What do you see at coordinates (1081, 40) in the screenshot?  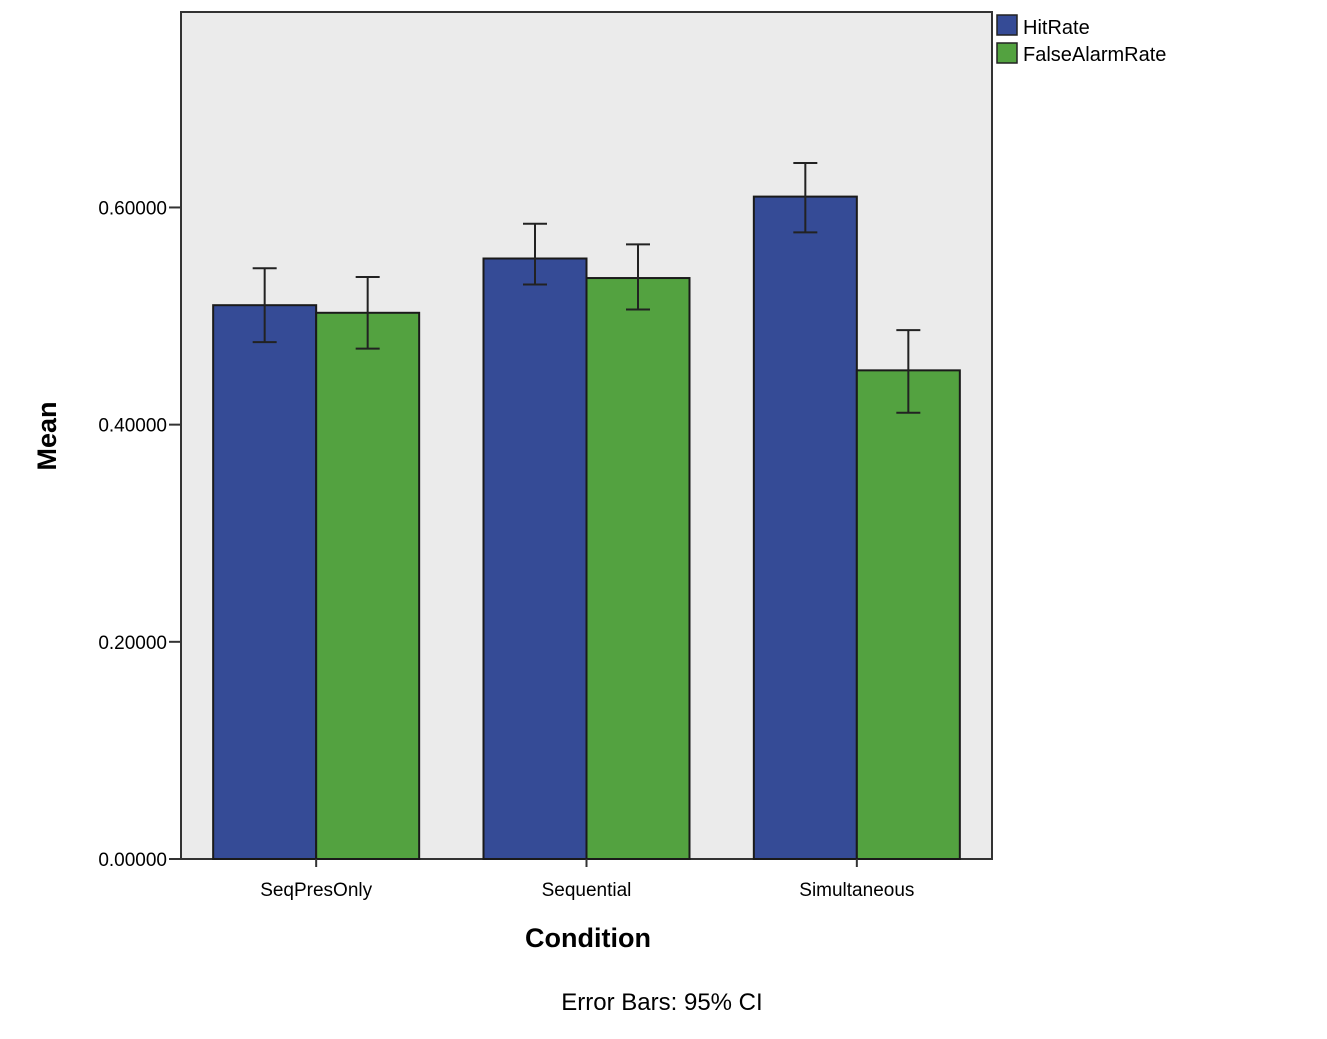 I see `legend: HitRate FalseAlarmRate` at bounding box center [1081, 40].